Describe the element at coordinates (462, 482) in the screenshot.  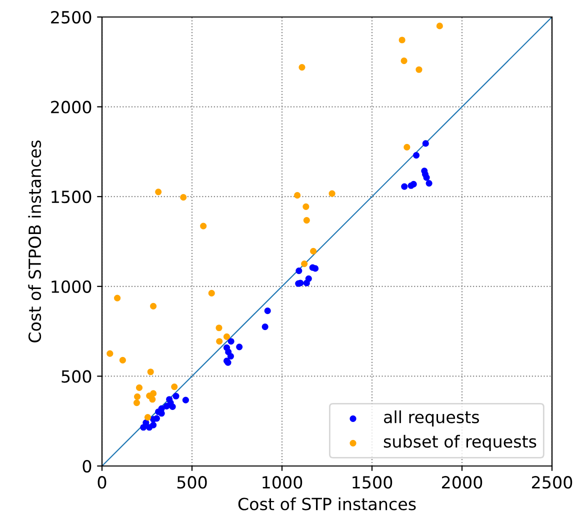
I see `x-tick-label: 2000` at that location.